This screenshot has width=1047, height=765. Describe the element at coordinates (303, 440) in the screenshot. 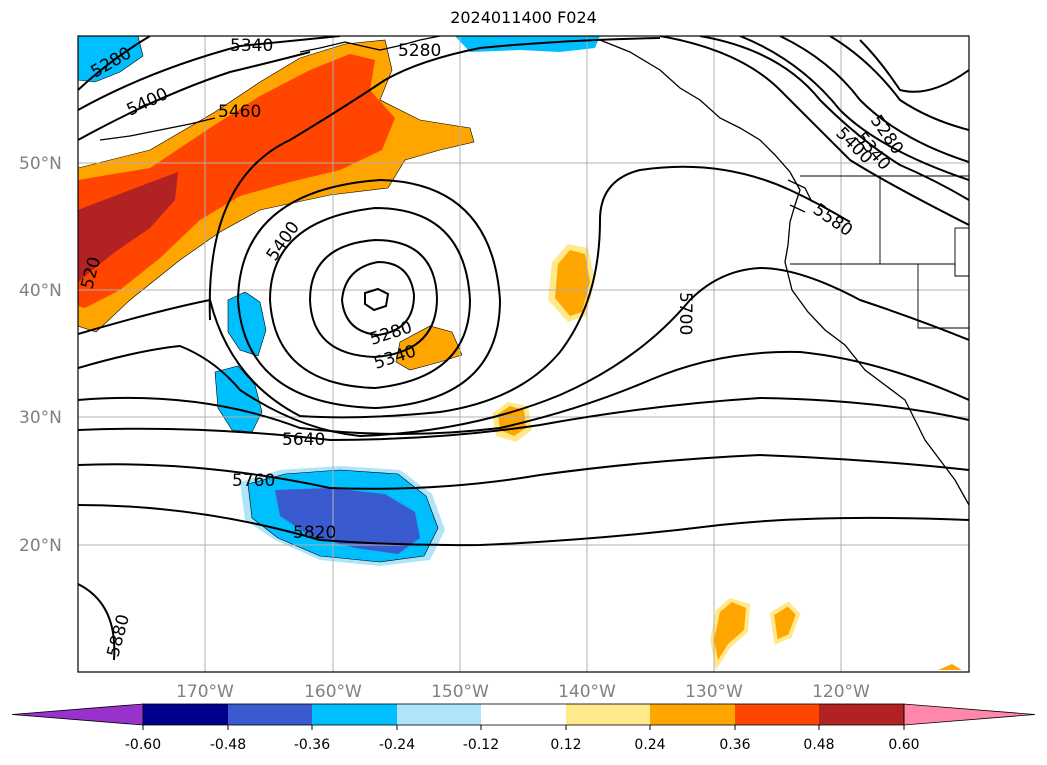

I see `contour-label: 5640` at that location.